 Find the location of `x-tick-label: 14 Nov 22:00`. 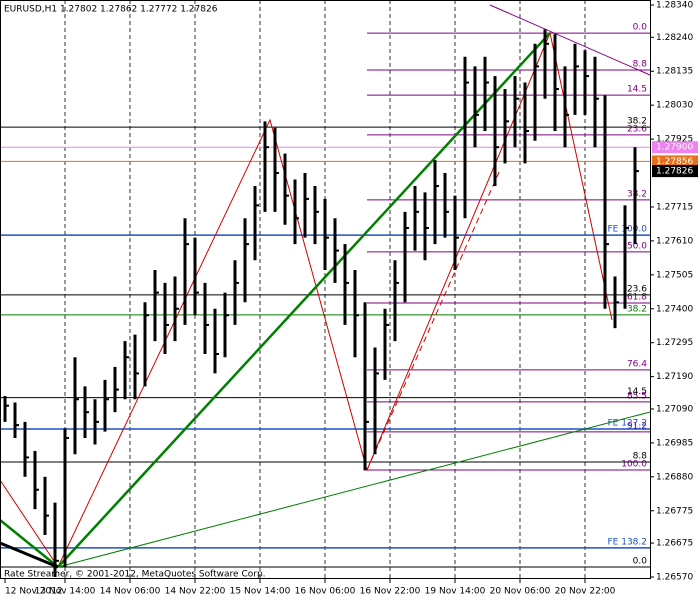

x-tick-label: 14 Nov 22:00 is located at coordinates (195, 592).